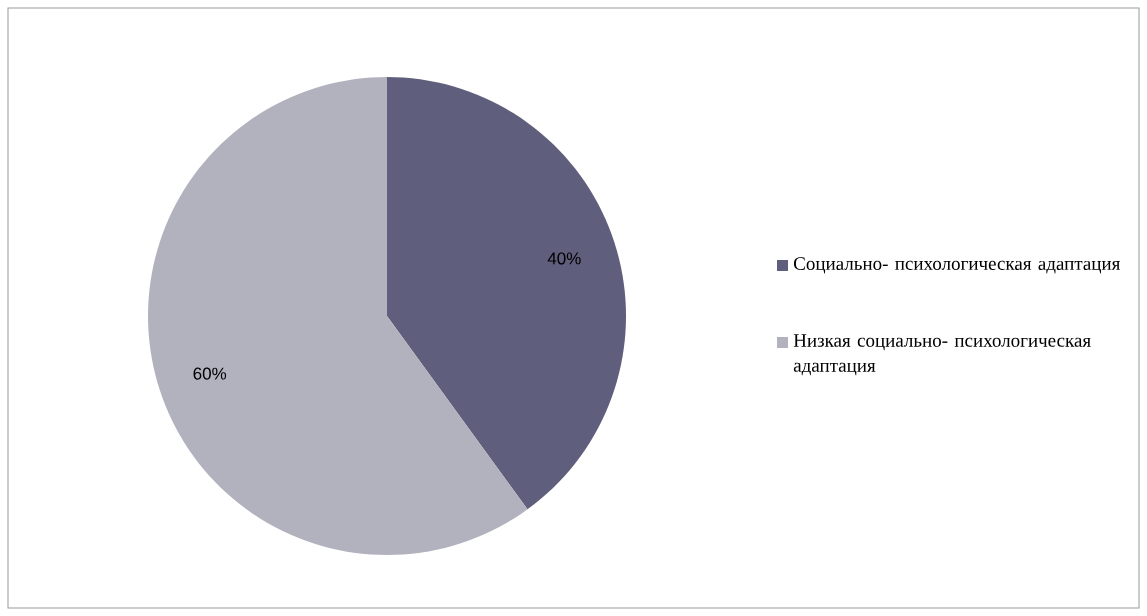 Image resolution: width=1147 pixels, height=616 pixels. Describe the element at coordinates (210, 373) in the screenshot. I see `data-label: 60%` at that location.